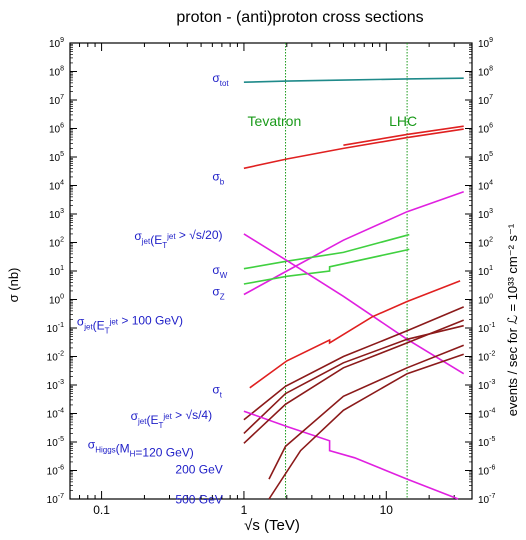  I want to click on y-tick-label-right: 10⁶, so click(485, 129).